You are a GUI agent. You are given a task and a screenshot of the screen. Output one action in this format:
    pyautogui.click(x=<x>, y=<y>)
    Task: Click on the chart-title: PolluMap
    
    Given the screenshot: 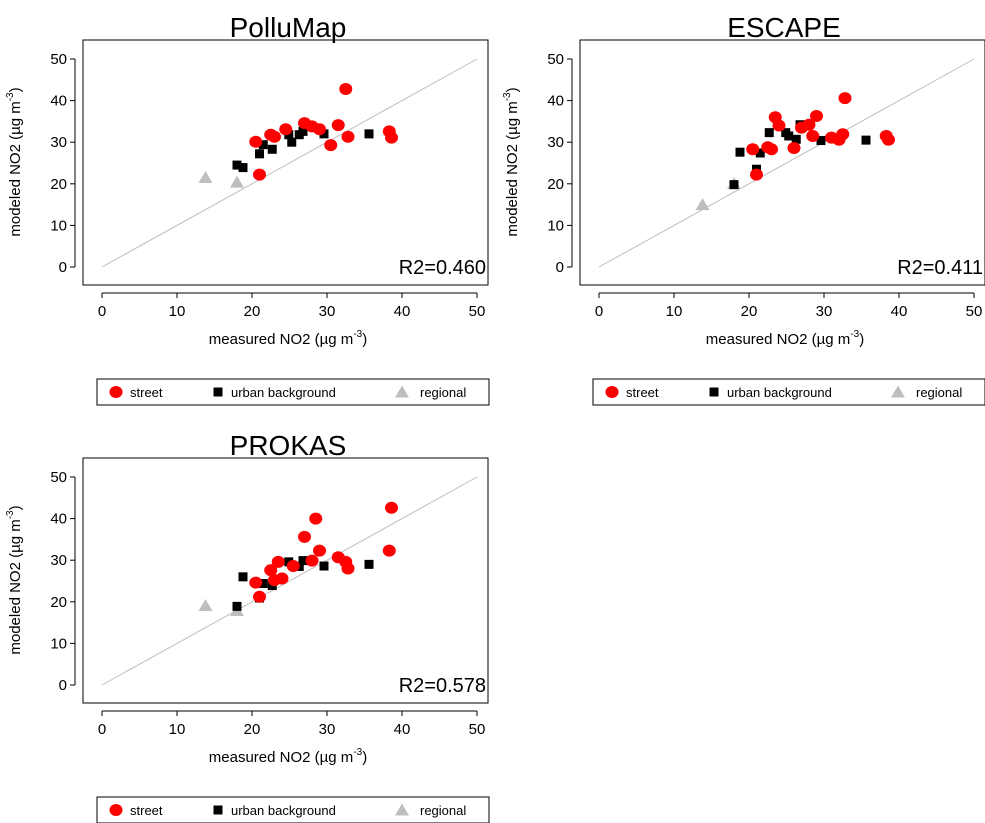 What is the action you would take?
    pyautogui.click(x=288, y=27)
    